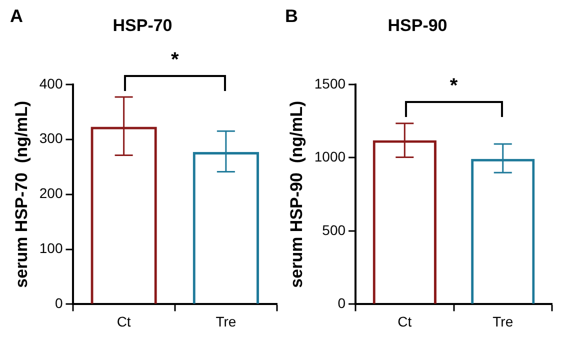 The width and height of the screenshot is (567, 342). Describe the element at coordinates (418, 25) in the screenshot. I see `chart-title: HSP-90` at that location.